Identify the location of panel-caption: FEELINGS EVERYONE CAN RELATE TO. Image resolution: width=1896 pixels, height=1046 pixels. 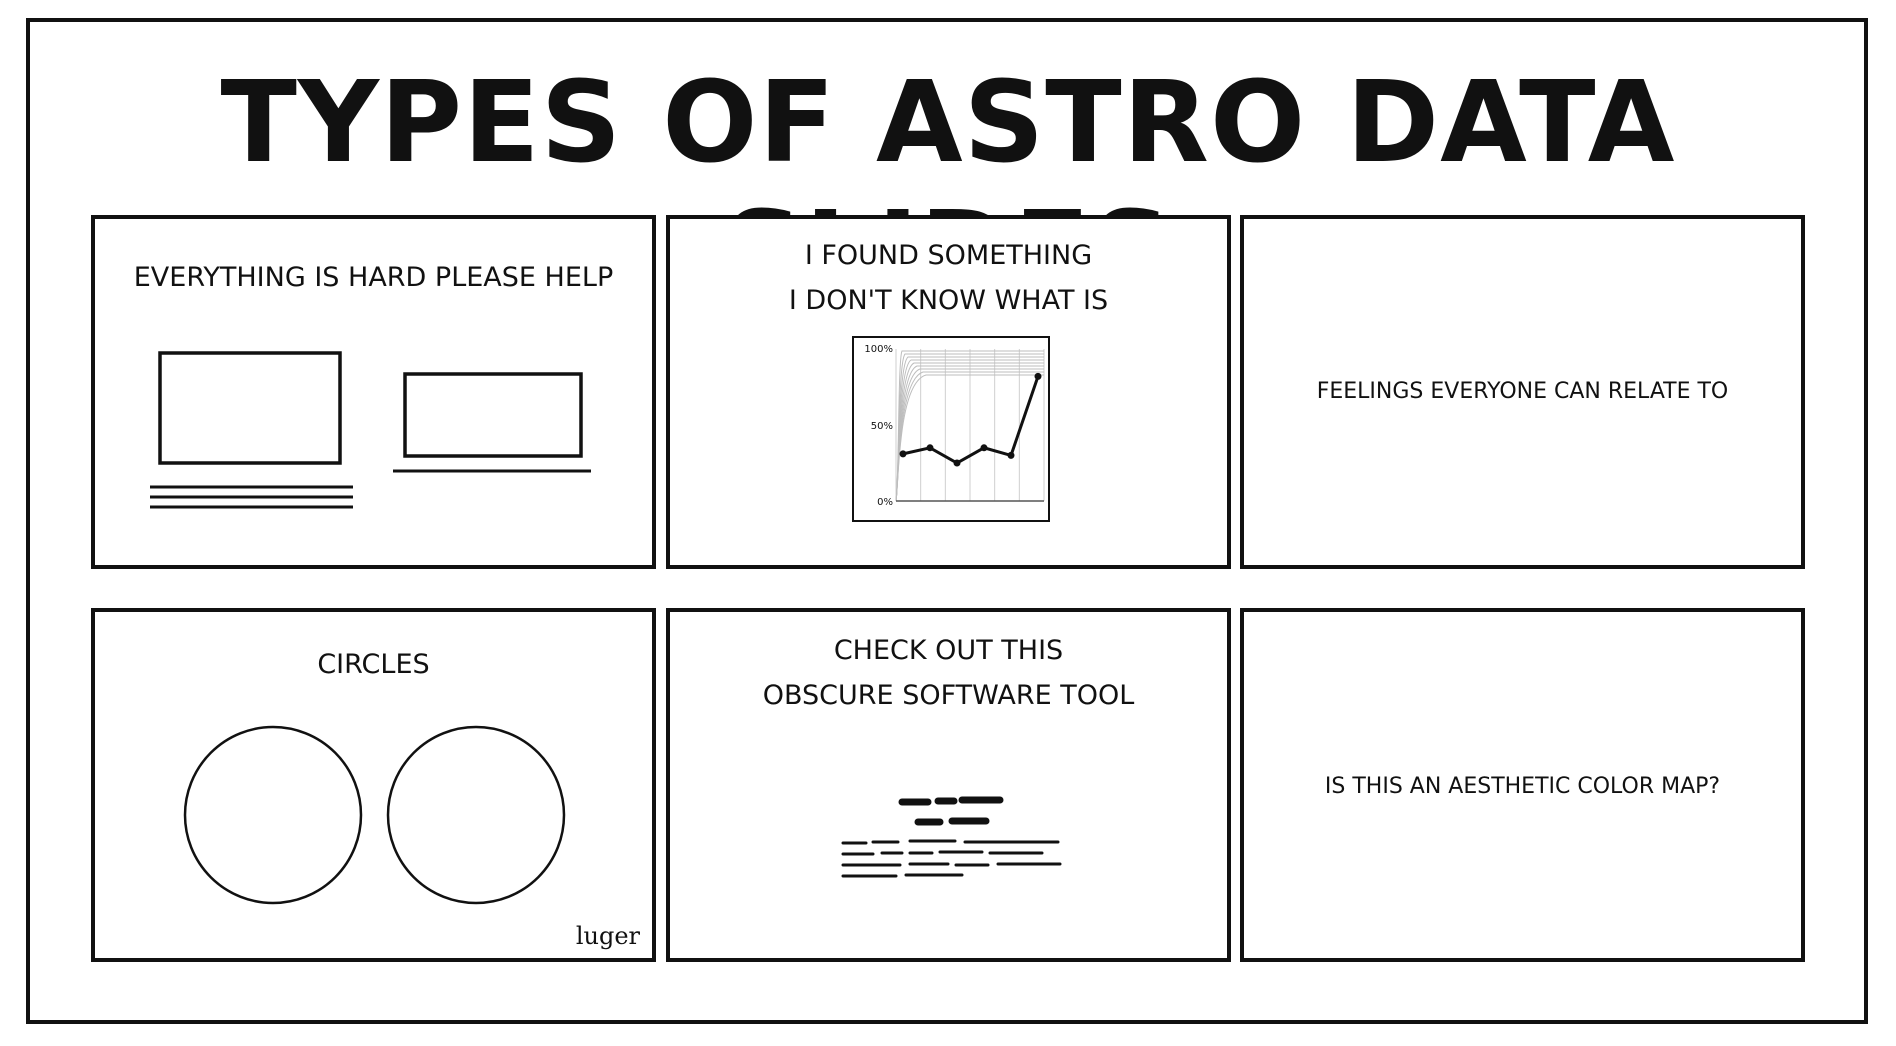
(1522, 391).